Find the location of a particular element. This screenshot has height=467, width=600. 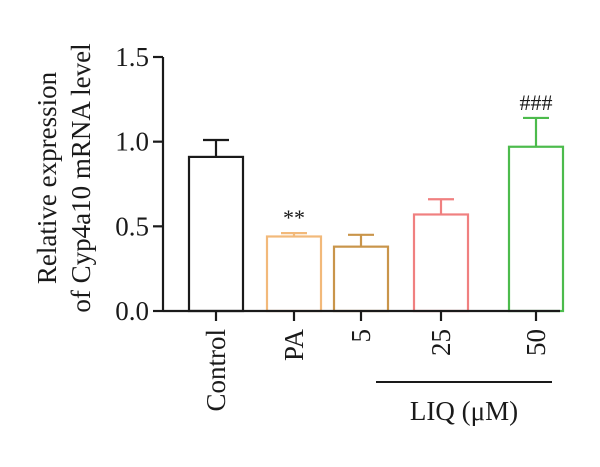

x-tick-label: Control is located at coordinates (216, 370).